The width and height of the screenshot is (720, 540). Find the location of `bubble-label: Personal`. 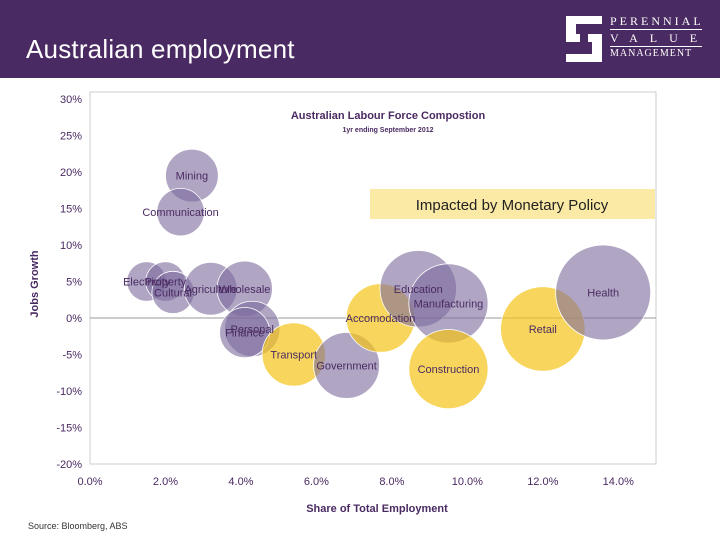

bubble-label: Personal is located at coordinates (252, 330).